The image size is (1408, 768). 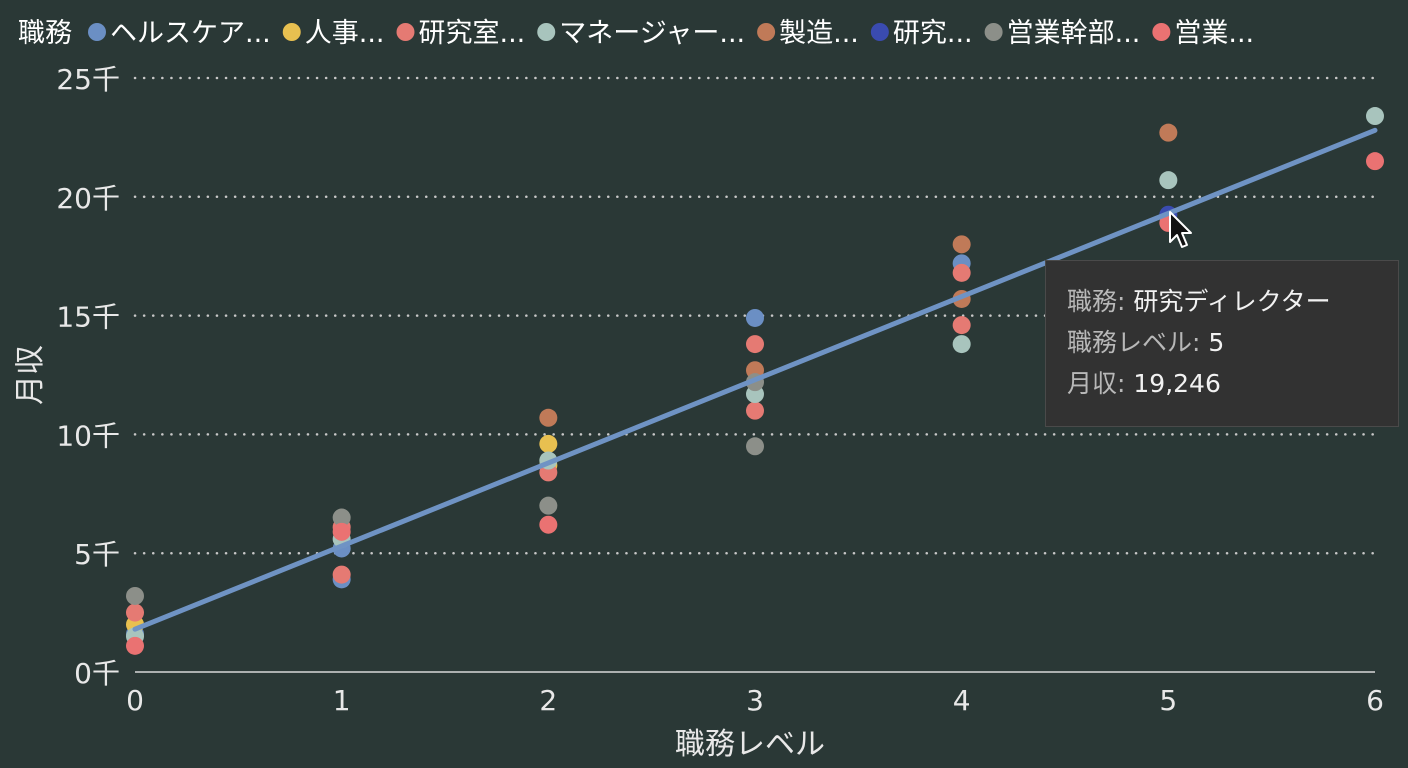 I want to click on tooltip-value-income: 19,246, so click(x=1177, y=383).